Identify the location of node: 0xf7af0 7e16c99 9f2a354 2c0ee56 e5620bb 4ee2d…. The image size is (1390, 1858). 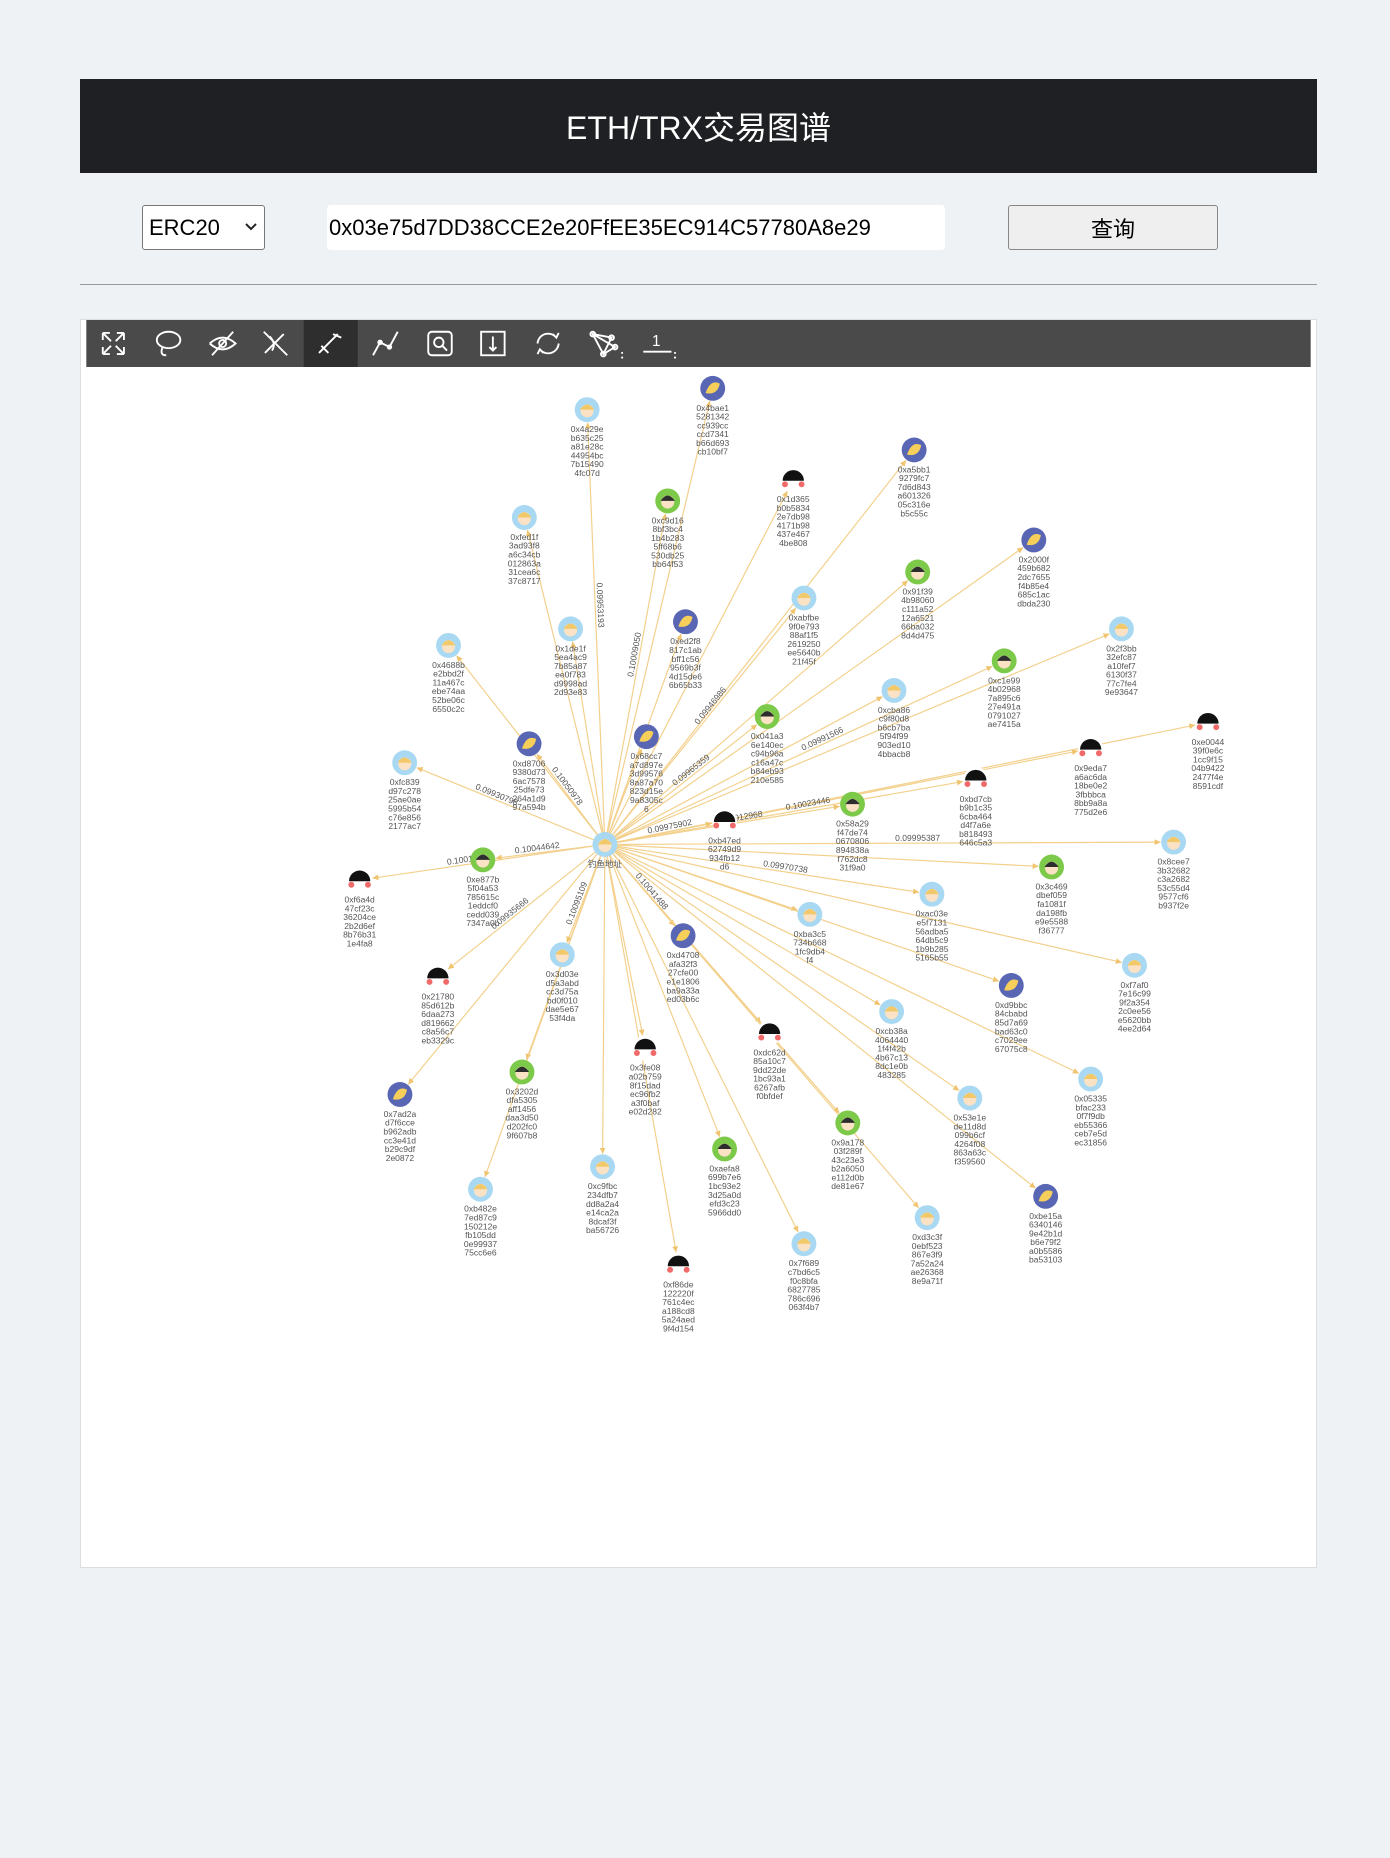
(1134, 993).